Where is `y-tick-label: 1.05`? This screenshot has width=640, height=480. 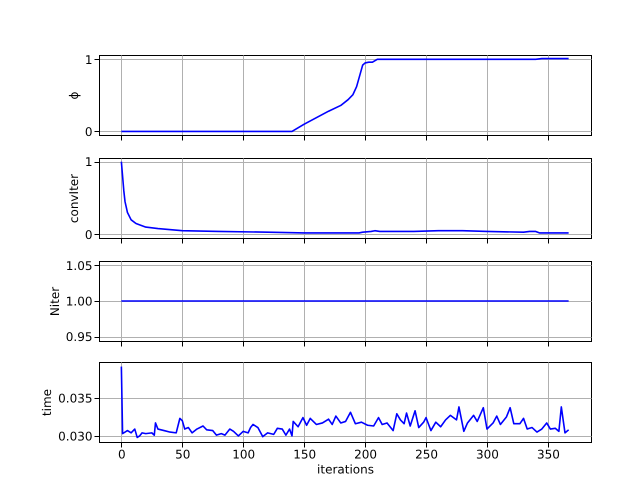
y-tick-label: 1.05 is located at coordinates (79, 265).